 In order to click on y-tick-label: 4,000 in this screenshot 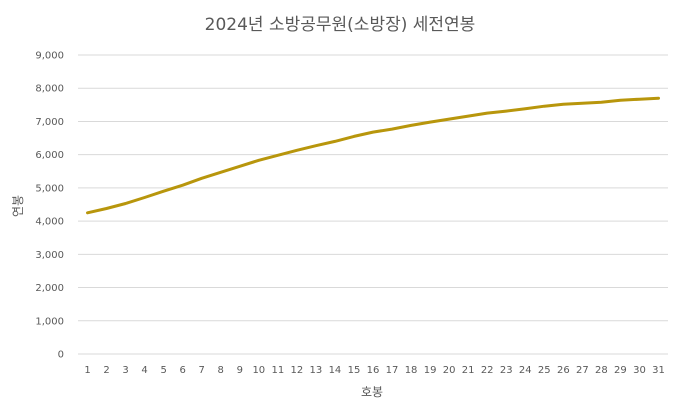, I will do `click(49, 222)`.